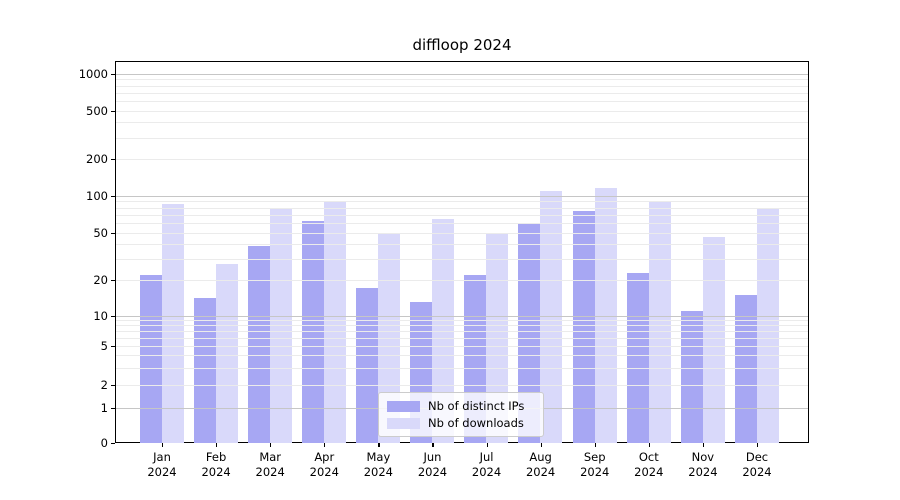 This screenshot has height=500, width=900. I want to click on legend-label-downloads: Nb of downloads, so click(476, 423).